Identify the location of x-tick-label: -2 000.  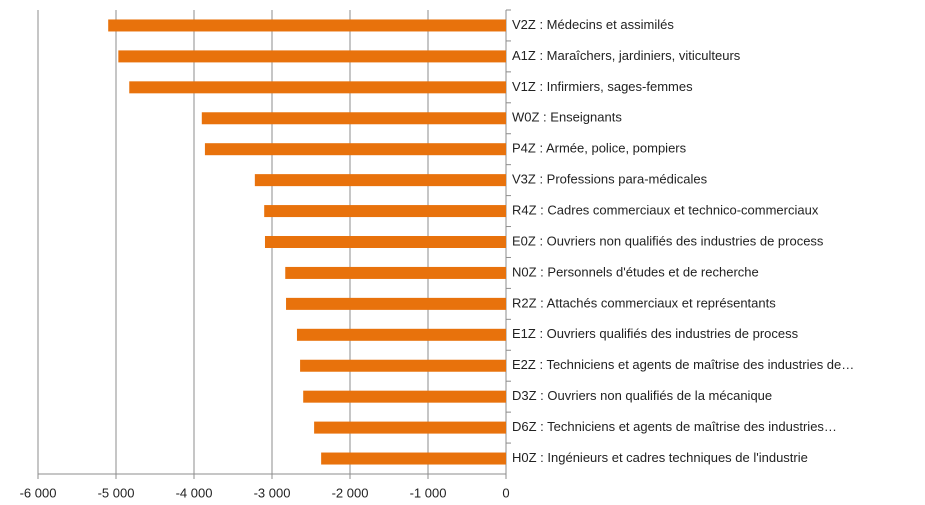
(350, 492).